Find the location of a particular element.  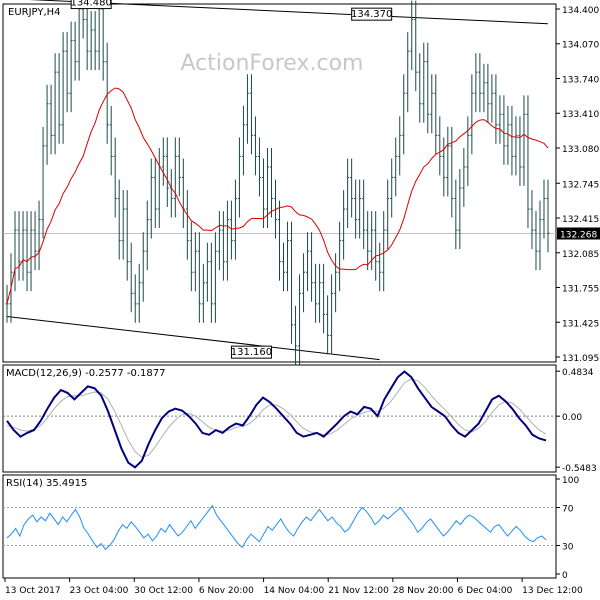

macd-signal-line is located at coordinates (276, 418).